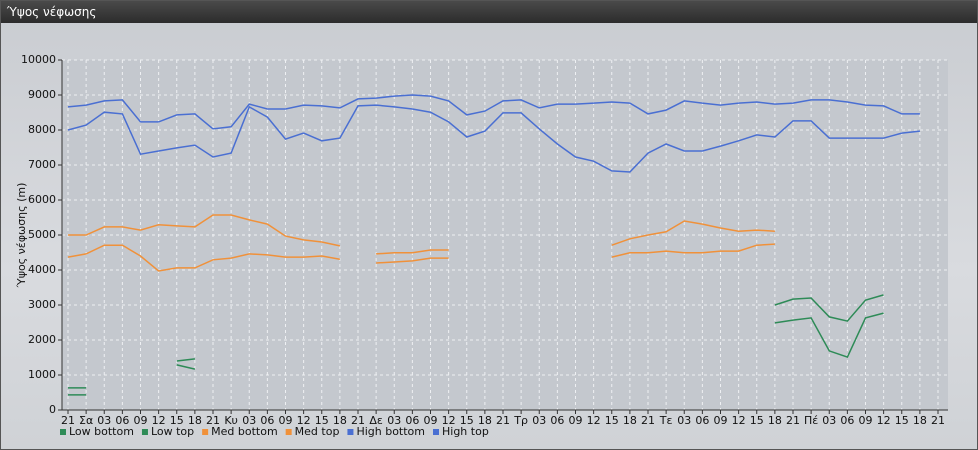  What do you see at coordinates (52, 409) in the screenshot?
I see `y-tick-label: 0` at bounding box center [52, 409].